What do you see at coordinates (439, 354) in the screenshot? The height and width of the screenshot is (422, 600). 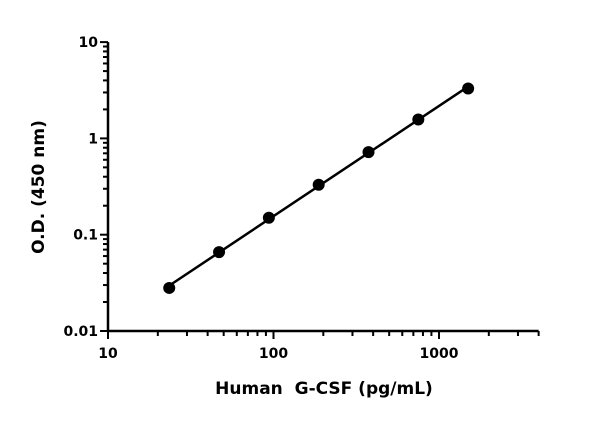 I see `x-tick-label: 1000` at bounding box center [439, 354].